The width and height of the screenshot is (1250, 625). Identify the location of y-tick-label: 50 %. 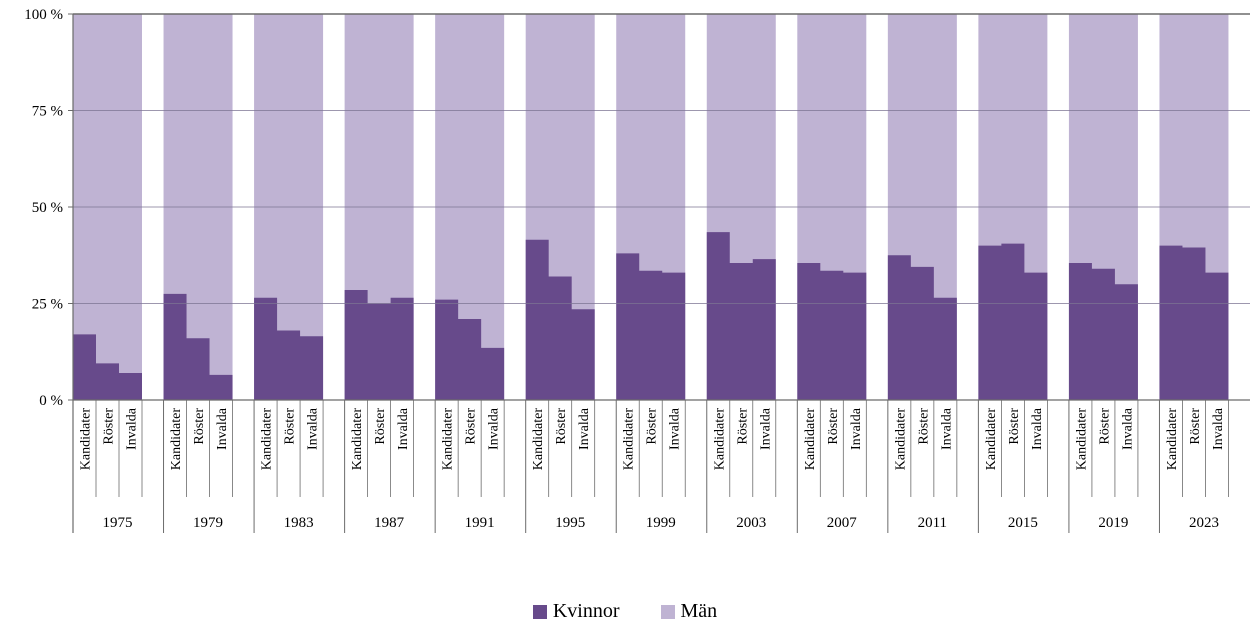
(47, 208).